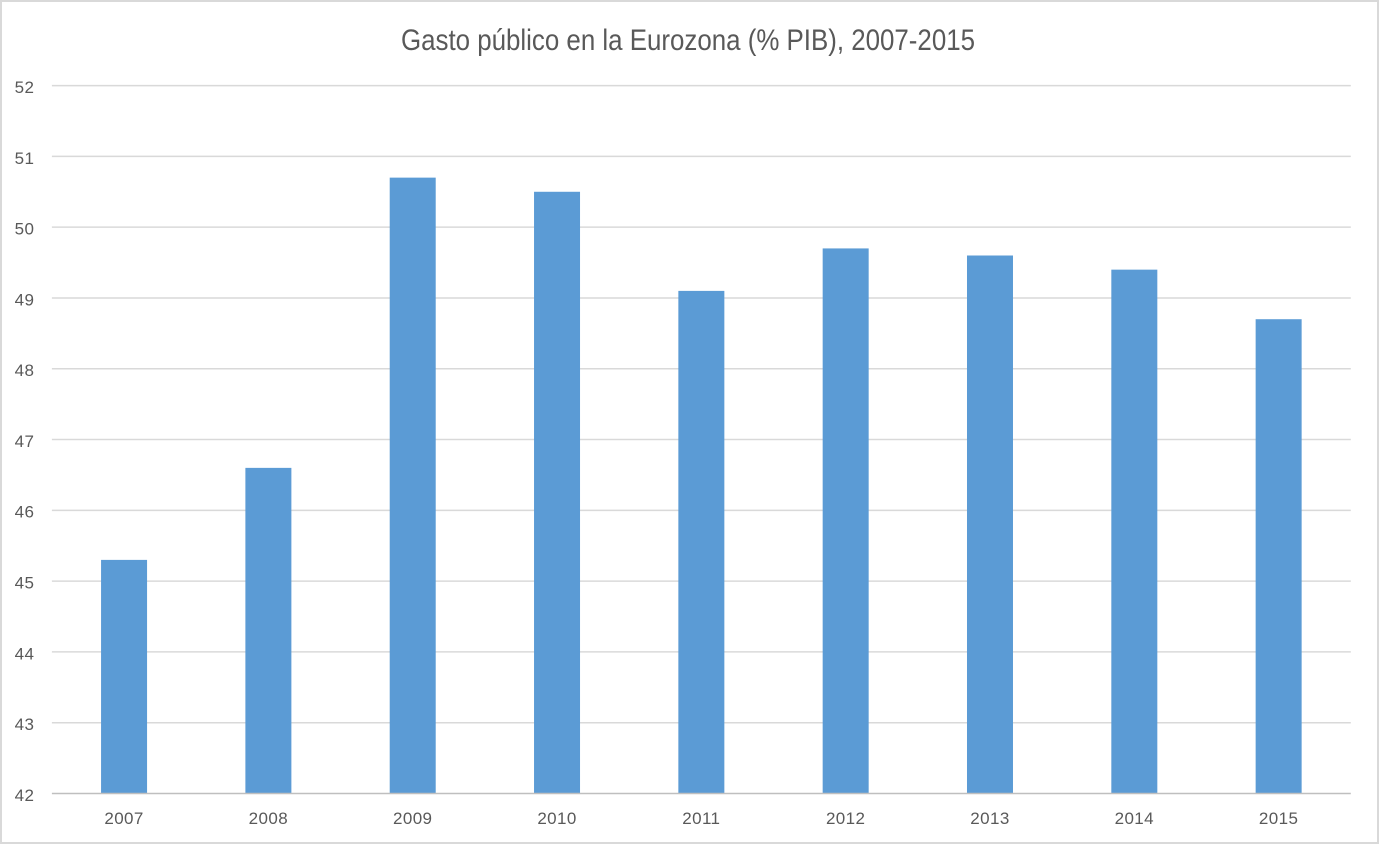  I want to click on svg-text: 42, so click(25, 795).